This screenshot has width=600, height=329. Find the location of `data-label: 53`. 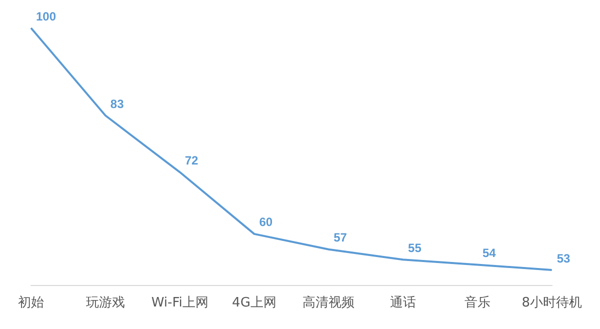

data-label: 53 is located at coordinates (563, 258).